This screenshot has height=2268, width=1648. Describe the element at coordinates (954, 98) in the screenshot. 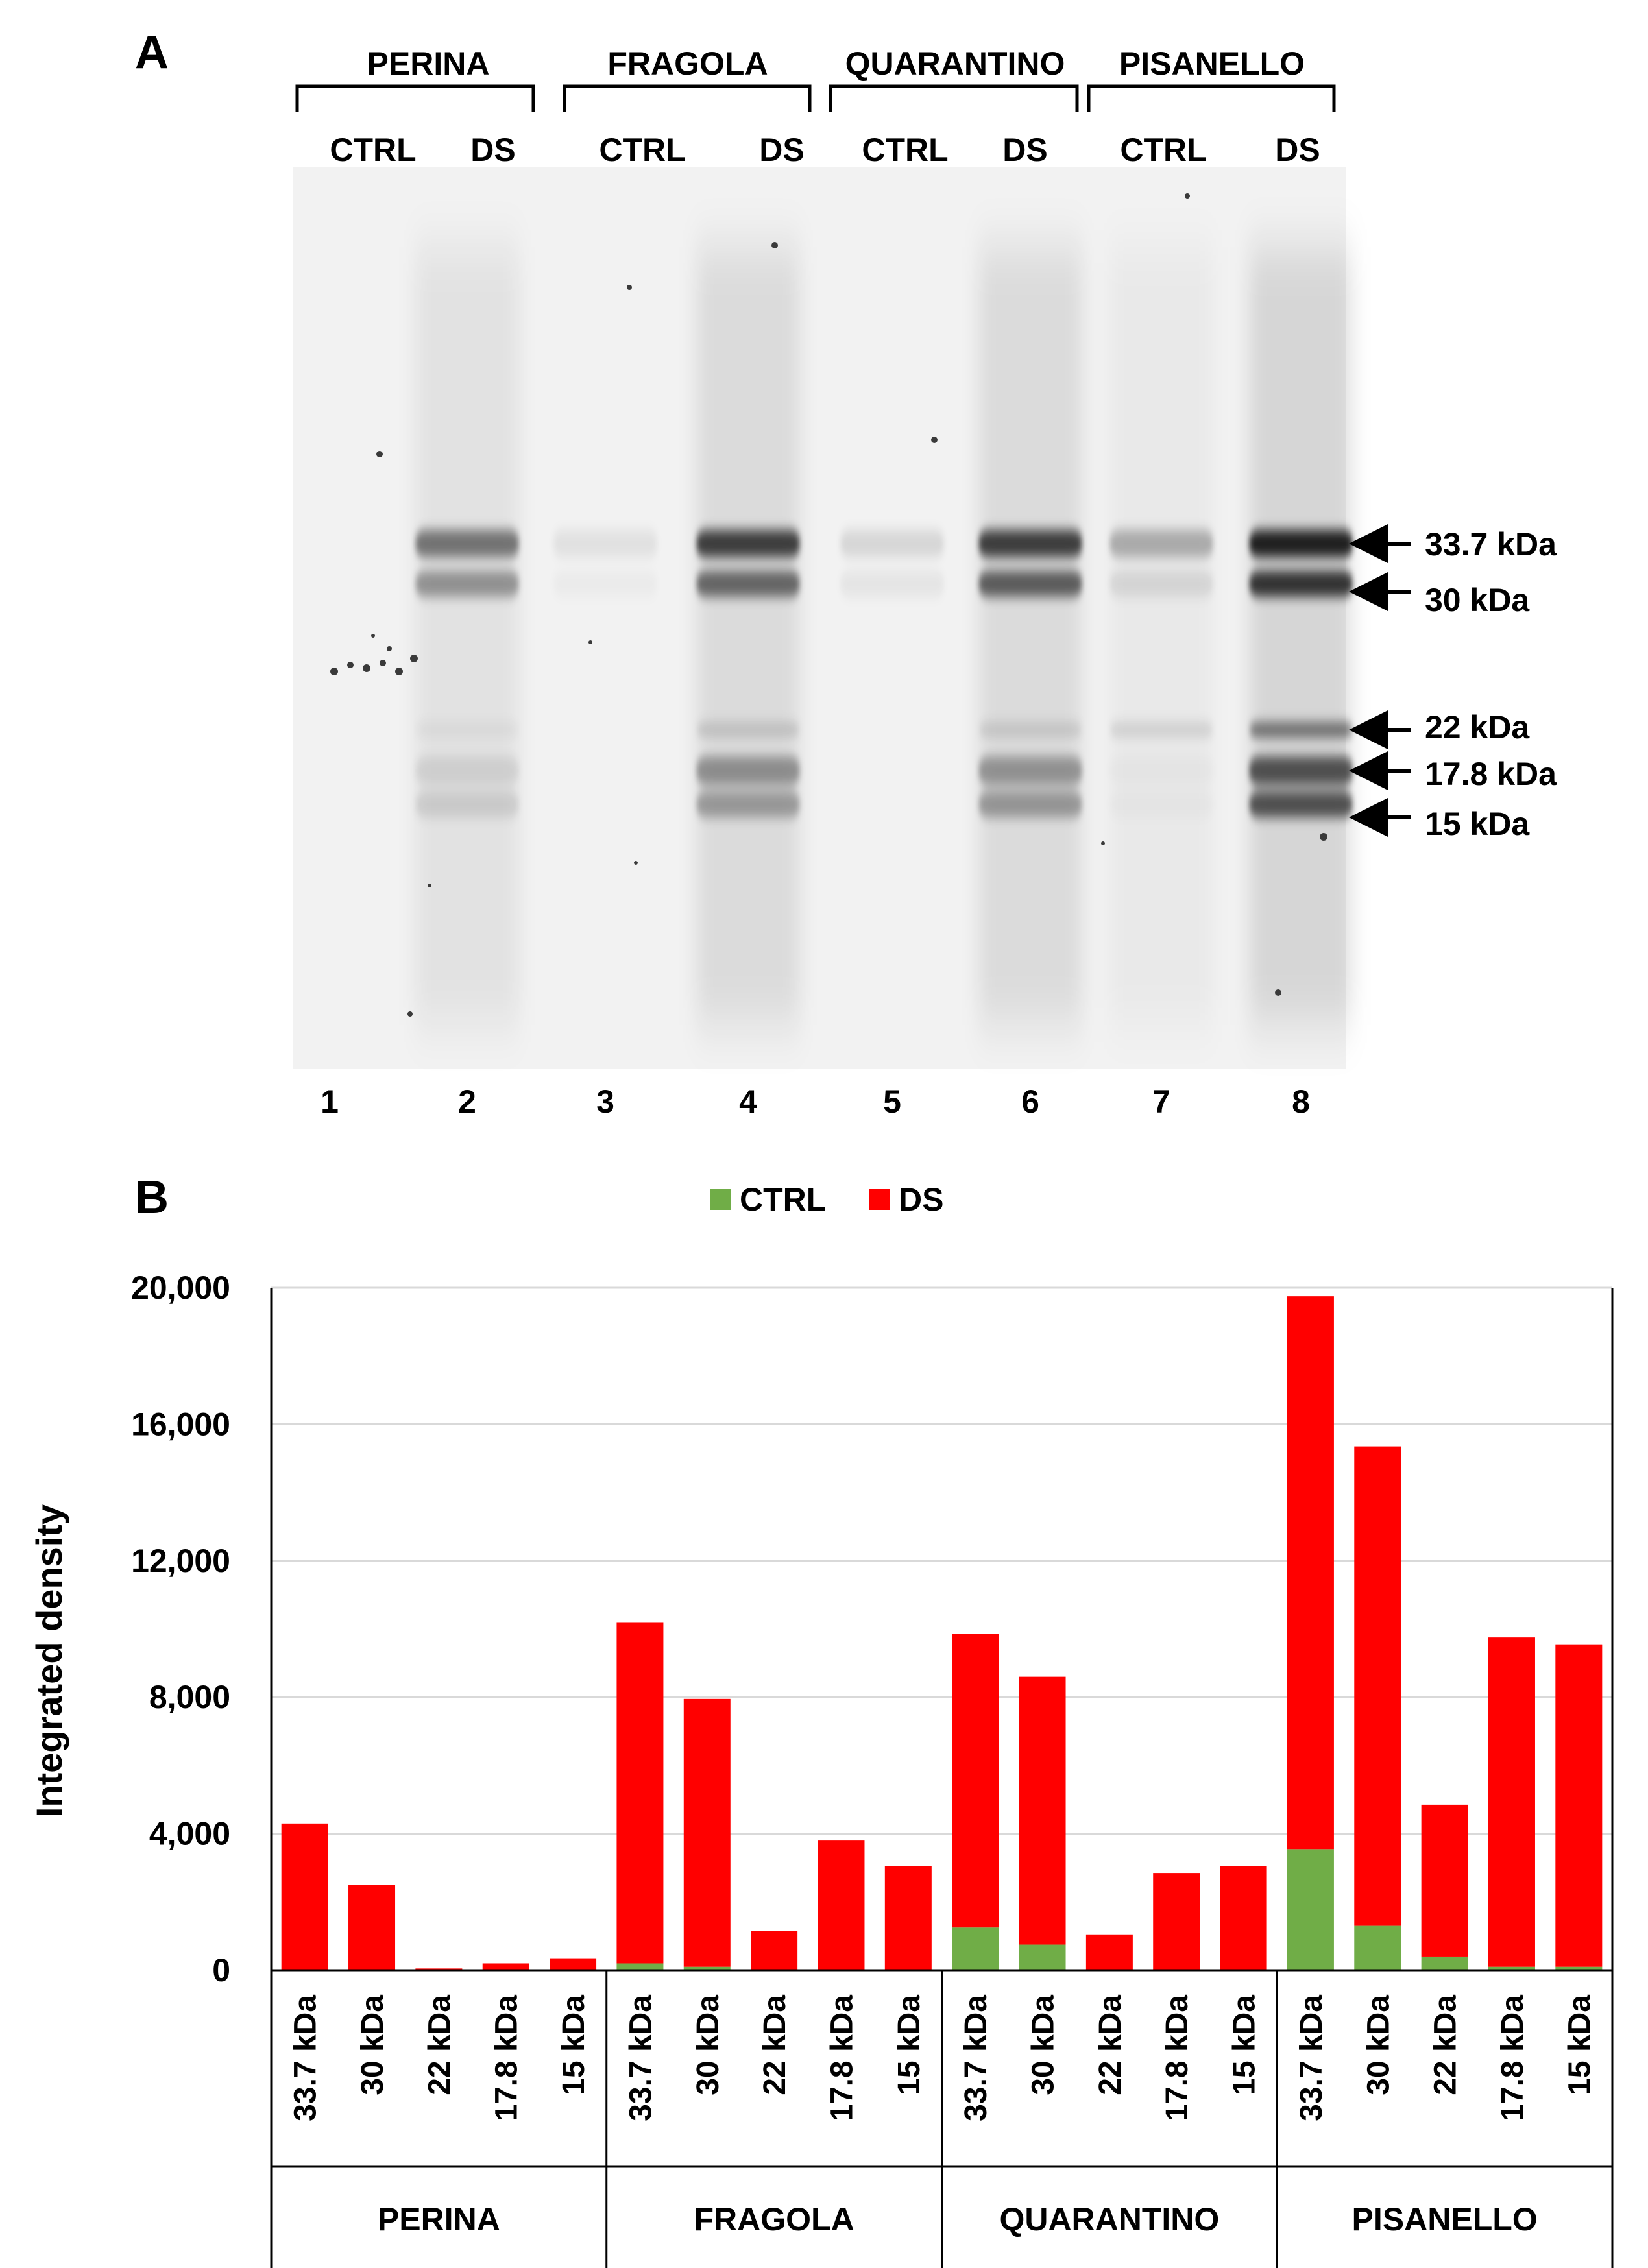

I see `group-bracket-quarantino` at that location.